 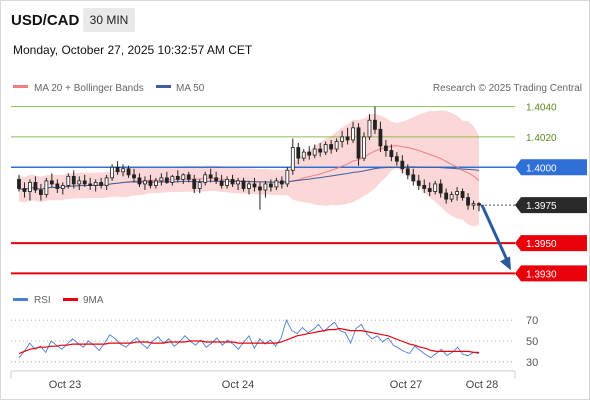 What do you see at coordinates (93, 300) in the screenshot?
I see `ma9-legend-label: 9MA` at bounding box center [93, 300].